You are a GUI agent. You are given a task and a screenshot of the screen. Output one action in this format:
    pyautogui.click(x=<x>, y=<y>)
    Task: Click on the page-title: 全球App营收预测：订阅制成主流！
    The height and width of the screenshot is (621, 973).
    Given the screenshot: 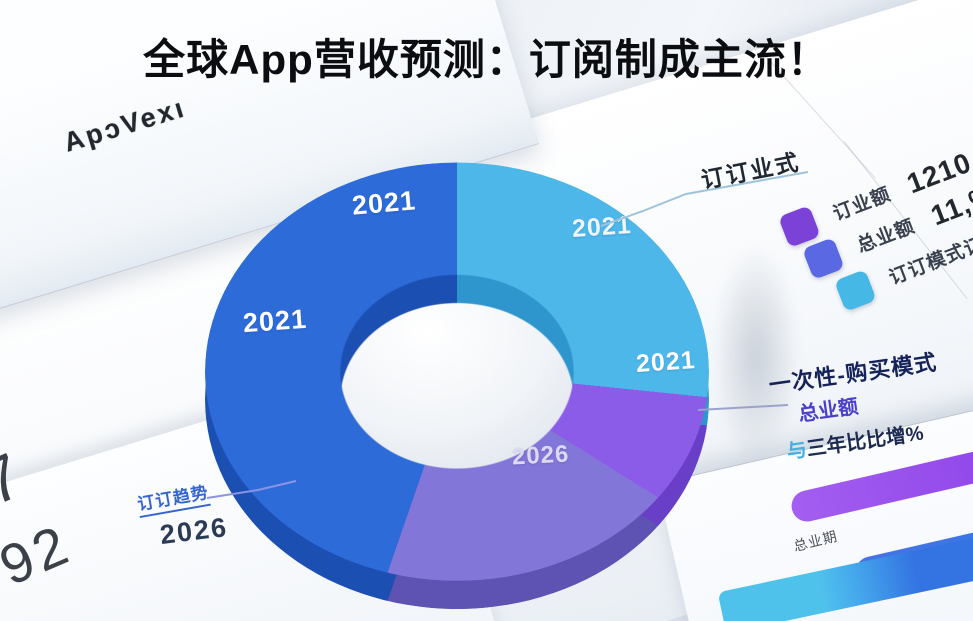 What is the action you would take?
    pyautogui.click(x=486, y=59)
    